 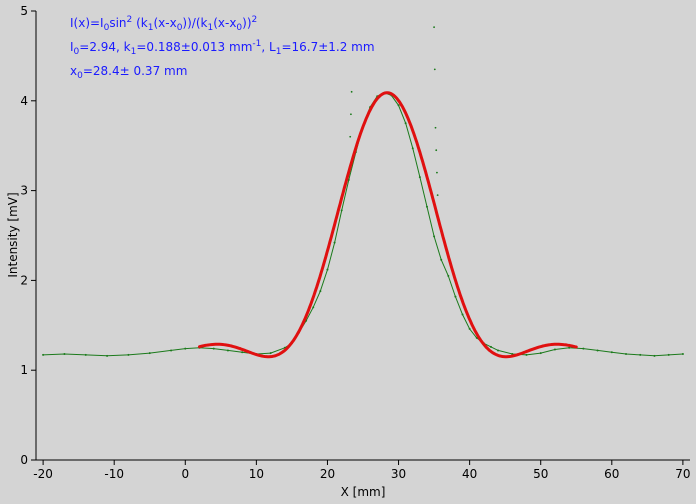 What do you see at coordinates (114, 474) in the screenshot?
I see `x-tick-label: -10` at bounding box center [114, 474].